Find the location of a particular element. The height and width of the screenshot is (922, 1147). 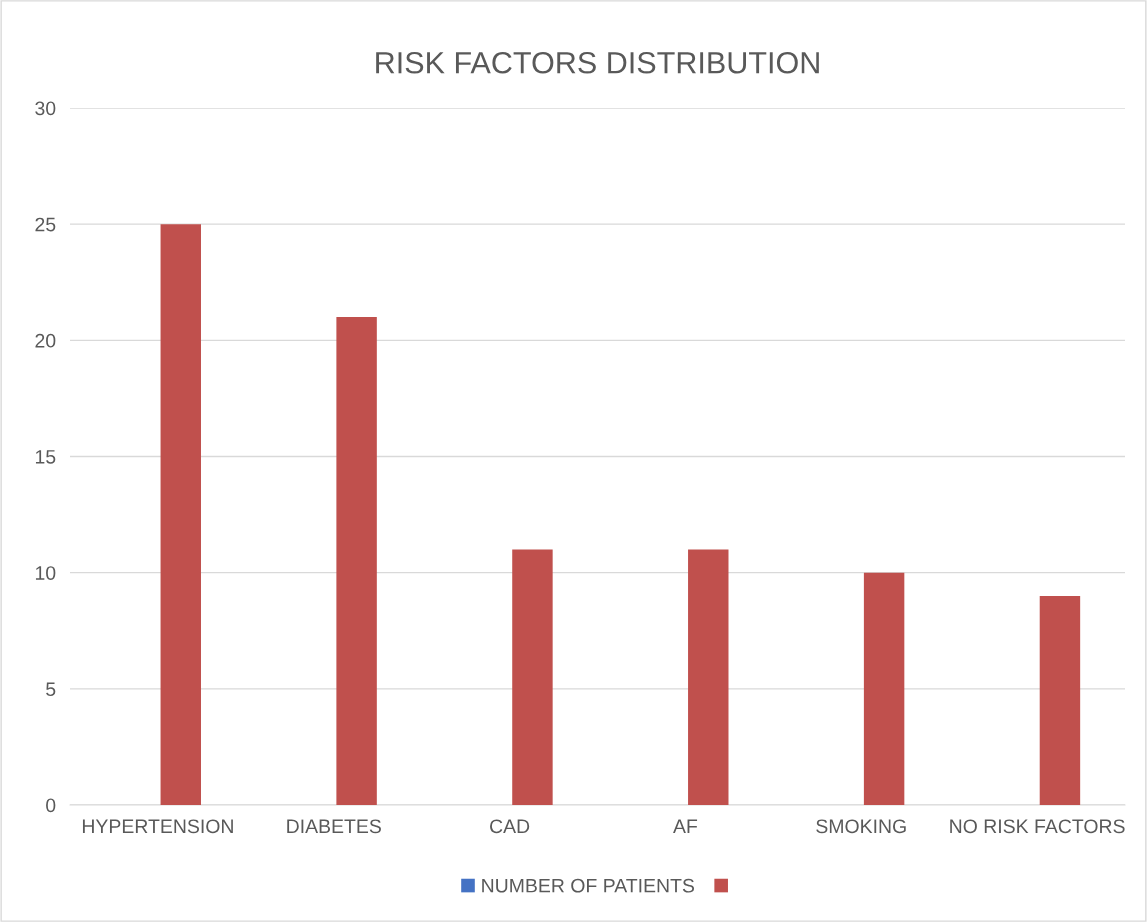

chart-title: RISK FACTORS DISTRIBUTION is located at coordinates (597, 62).